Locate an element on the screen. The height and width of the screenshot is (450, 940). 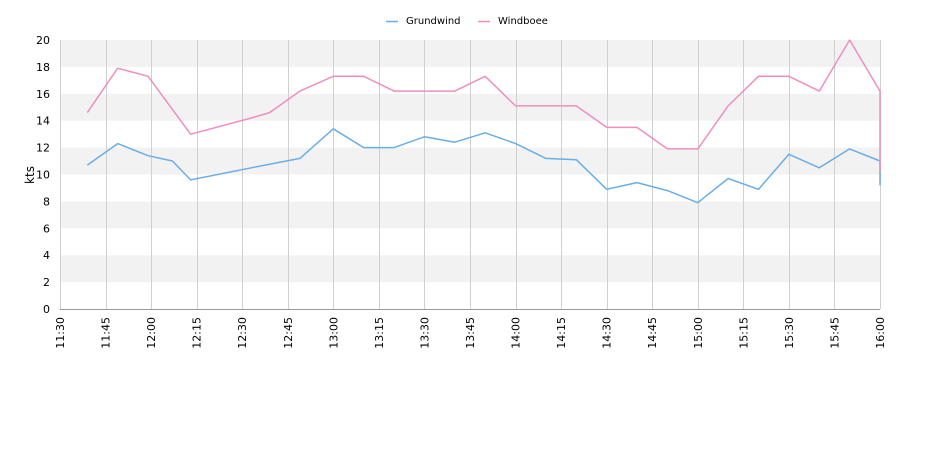
x-tick-label: 13:15 is located at coordinates (379, 333).